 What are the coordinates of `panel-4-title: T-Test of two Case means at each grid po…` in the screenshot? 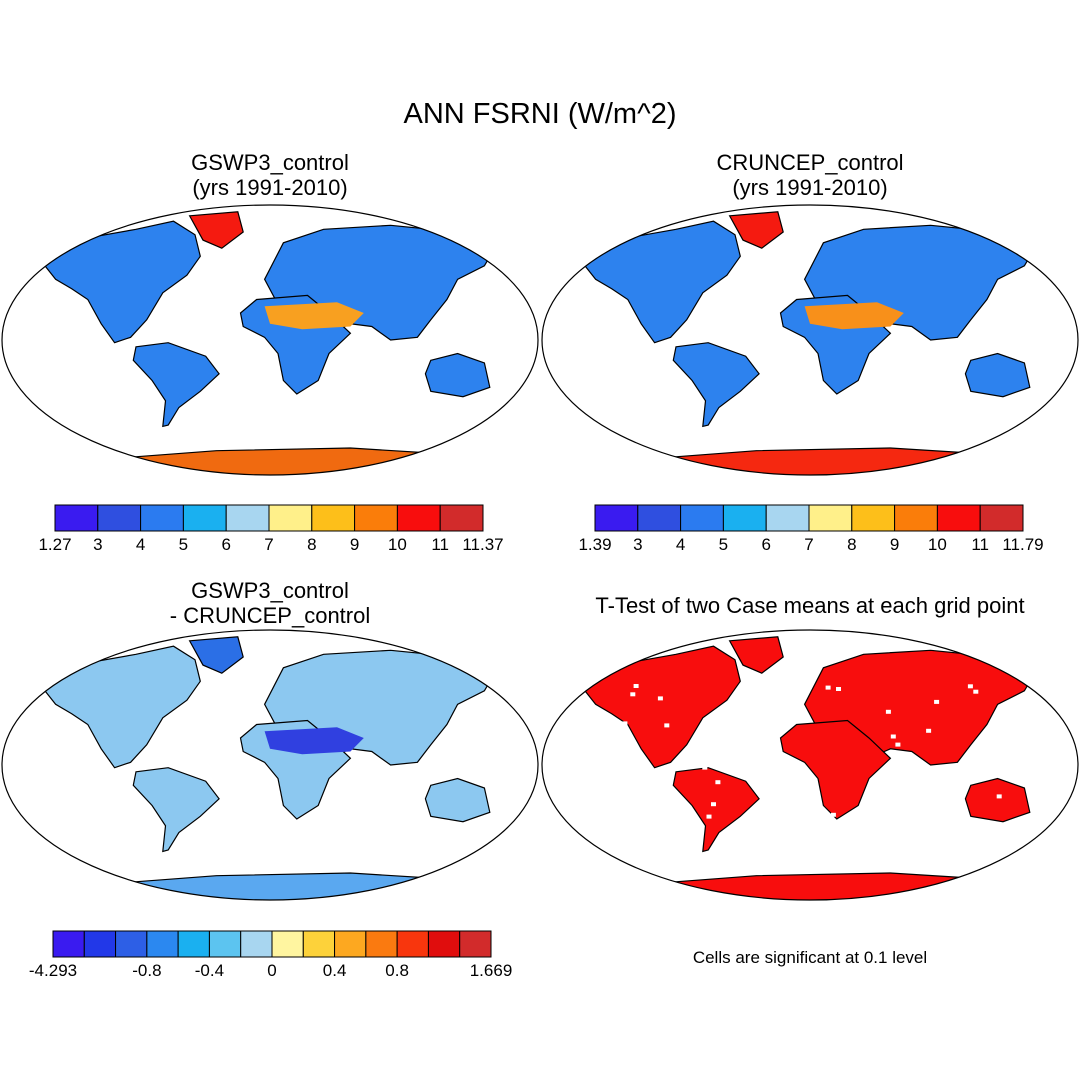 It's located at (810, 605).